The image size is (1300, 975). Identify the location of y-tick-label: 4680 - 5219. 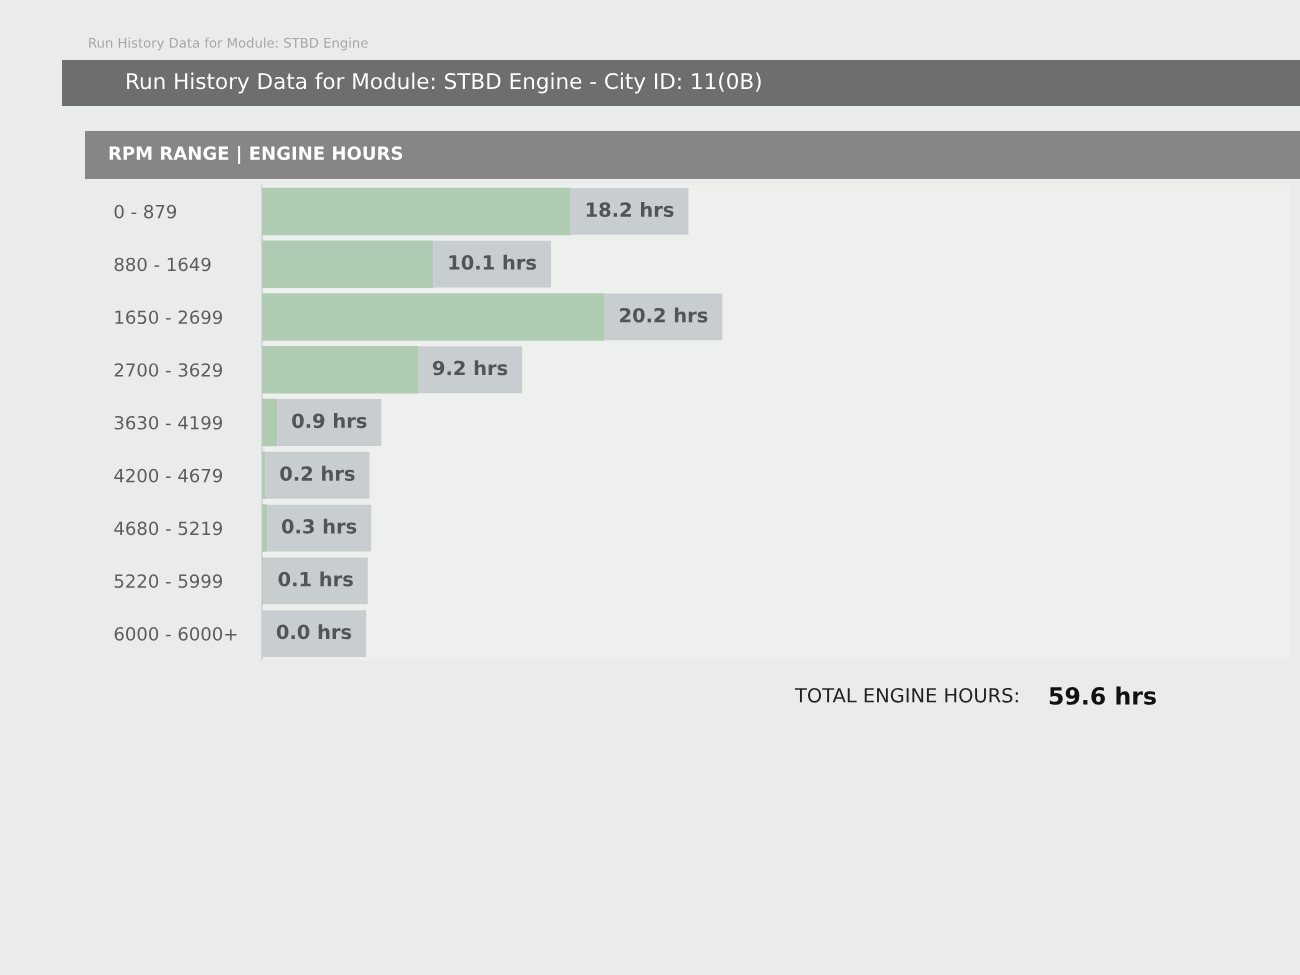
(168, 528).